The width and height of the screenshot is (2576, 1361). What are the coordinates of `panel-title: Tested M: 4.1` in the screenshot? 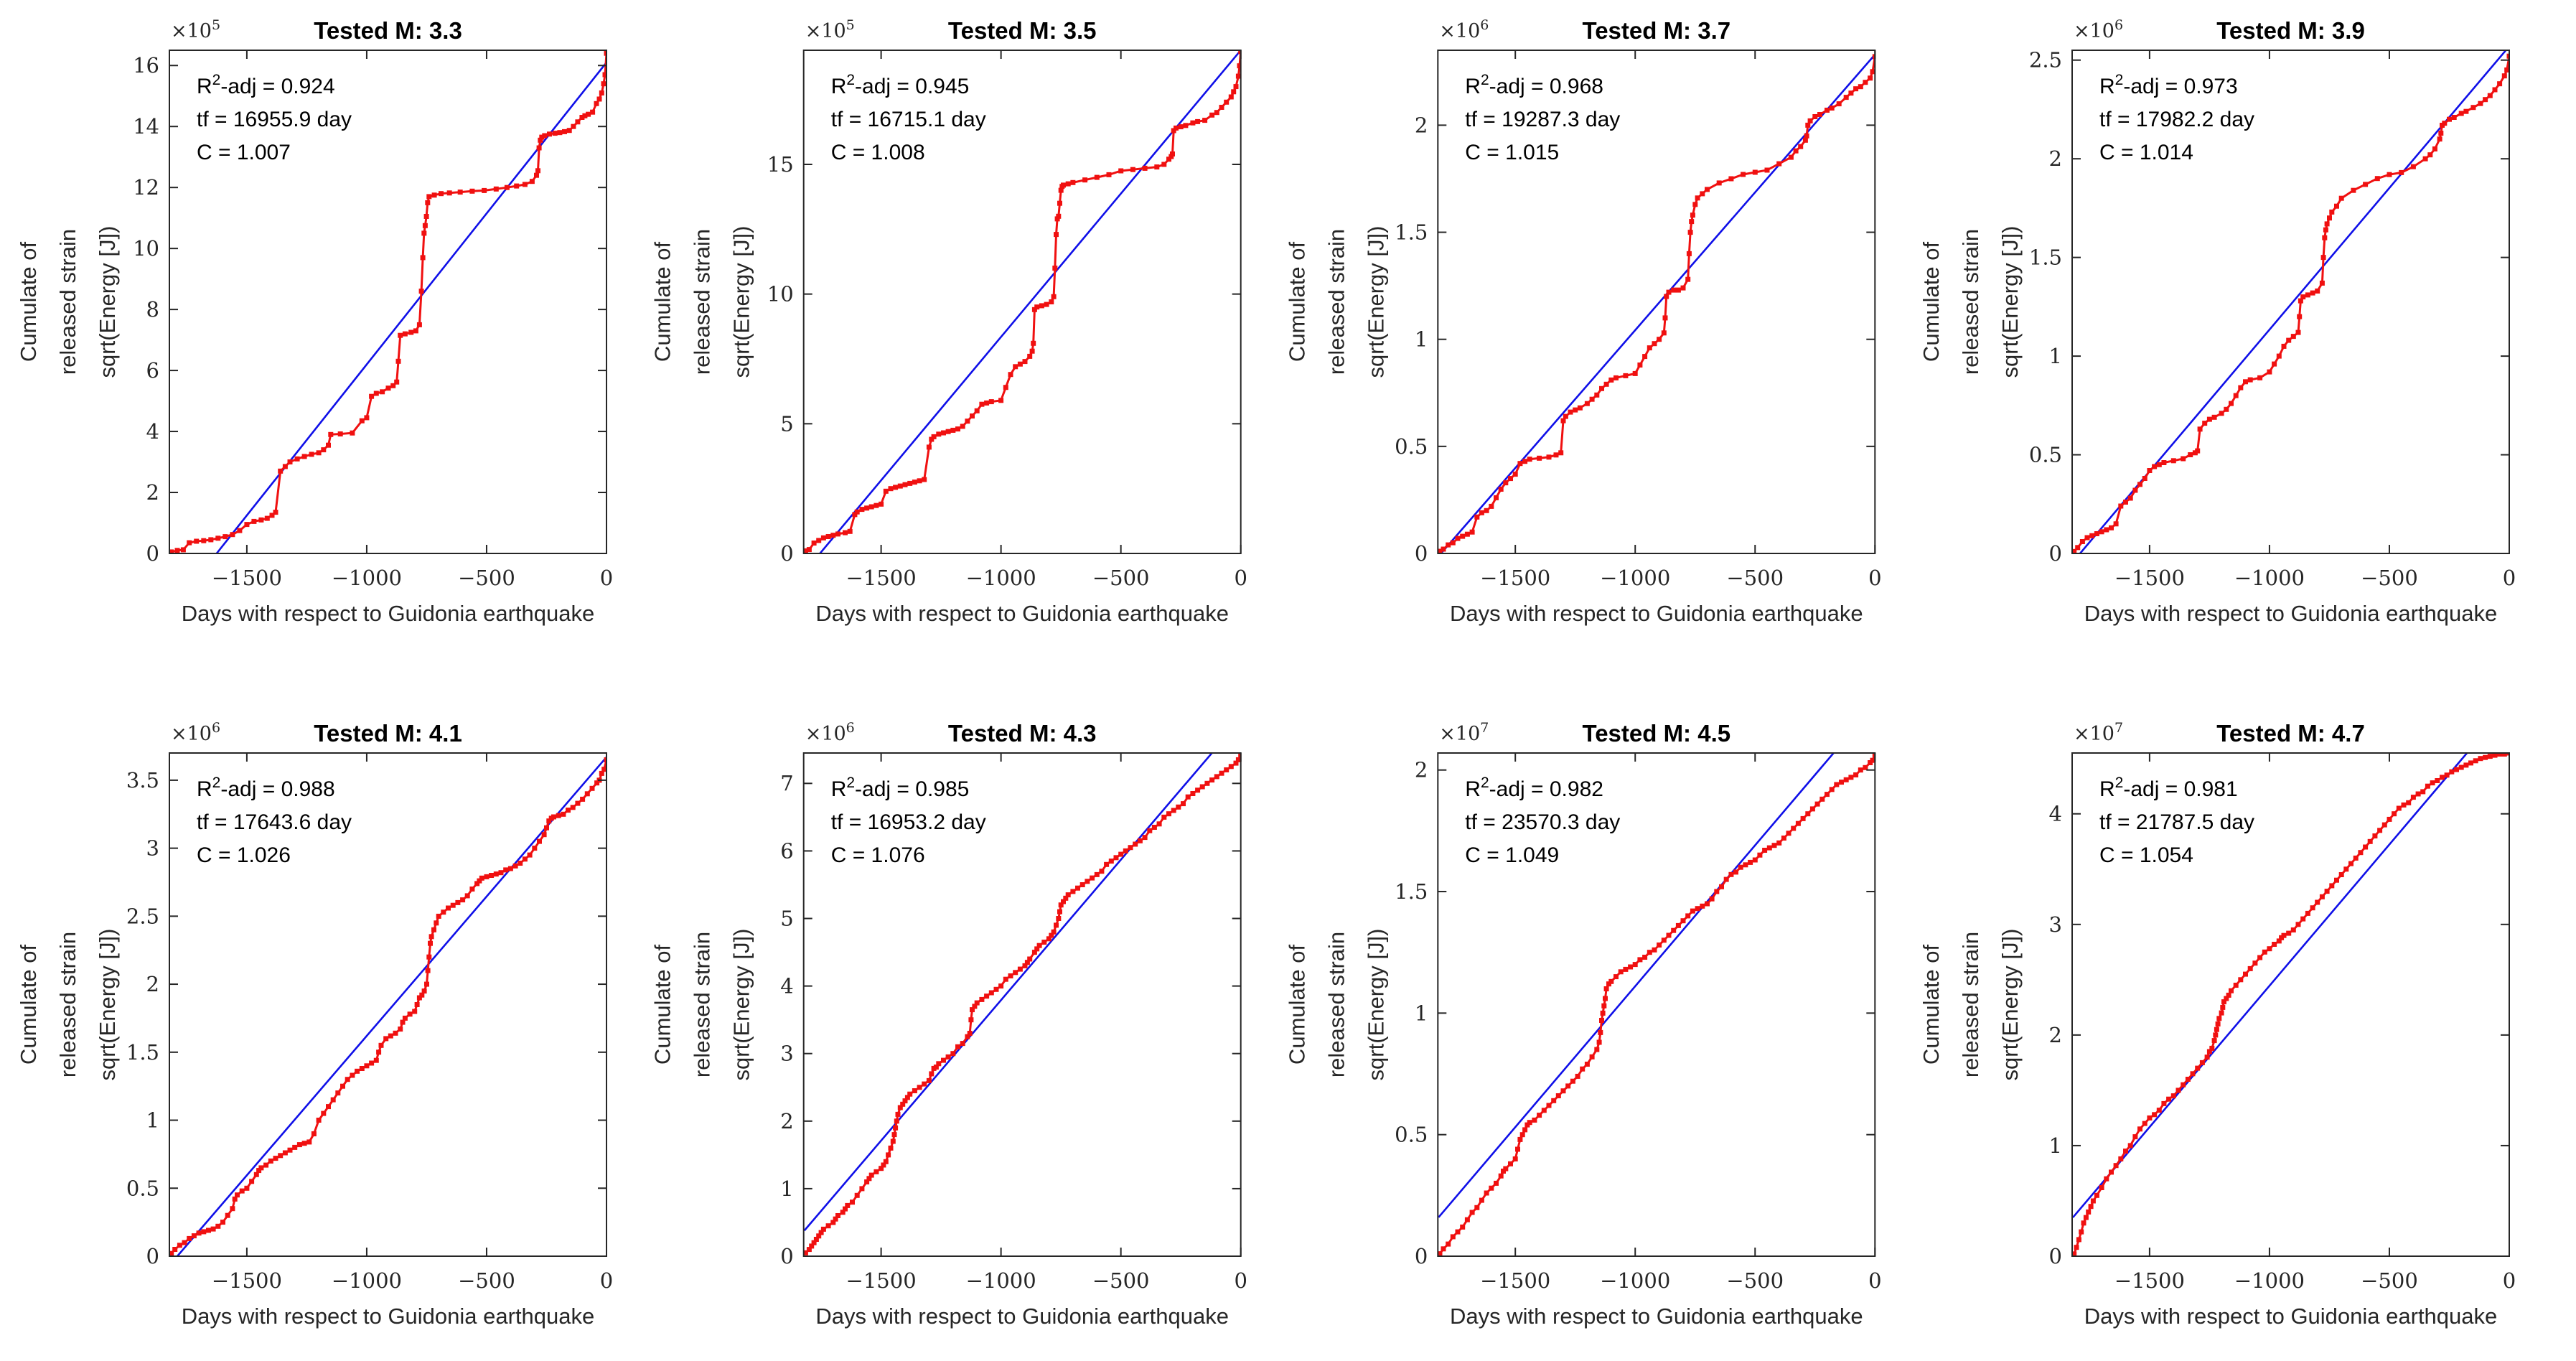 It's located at (388, 733).